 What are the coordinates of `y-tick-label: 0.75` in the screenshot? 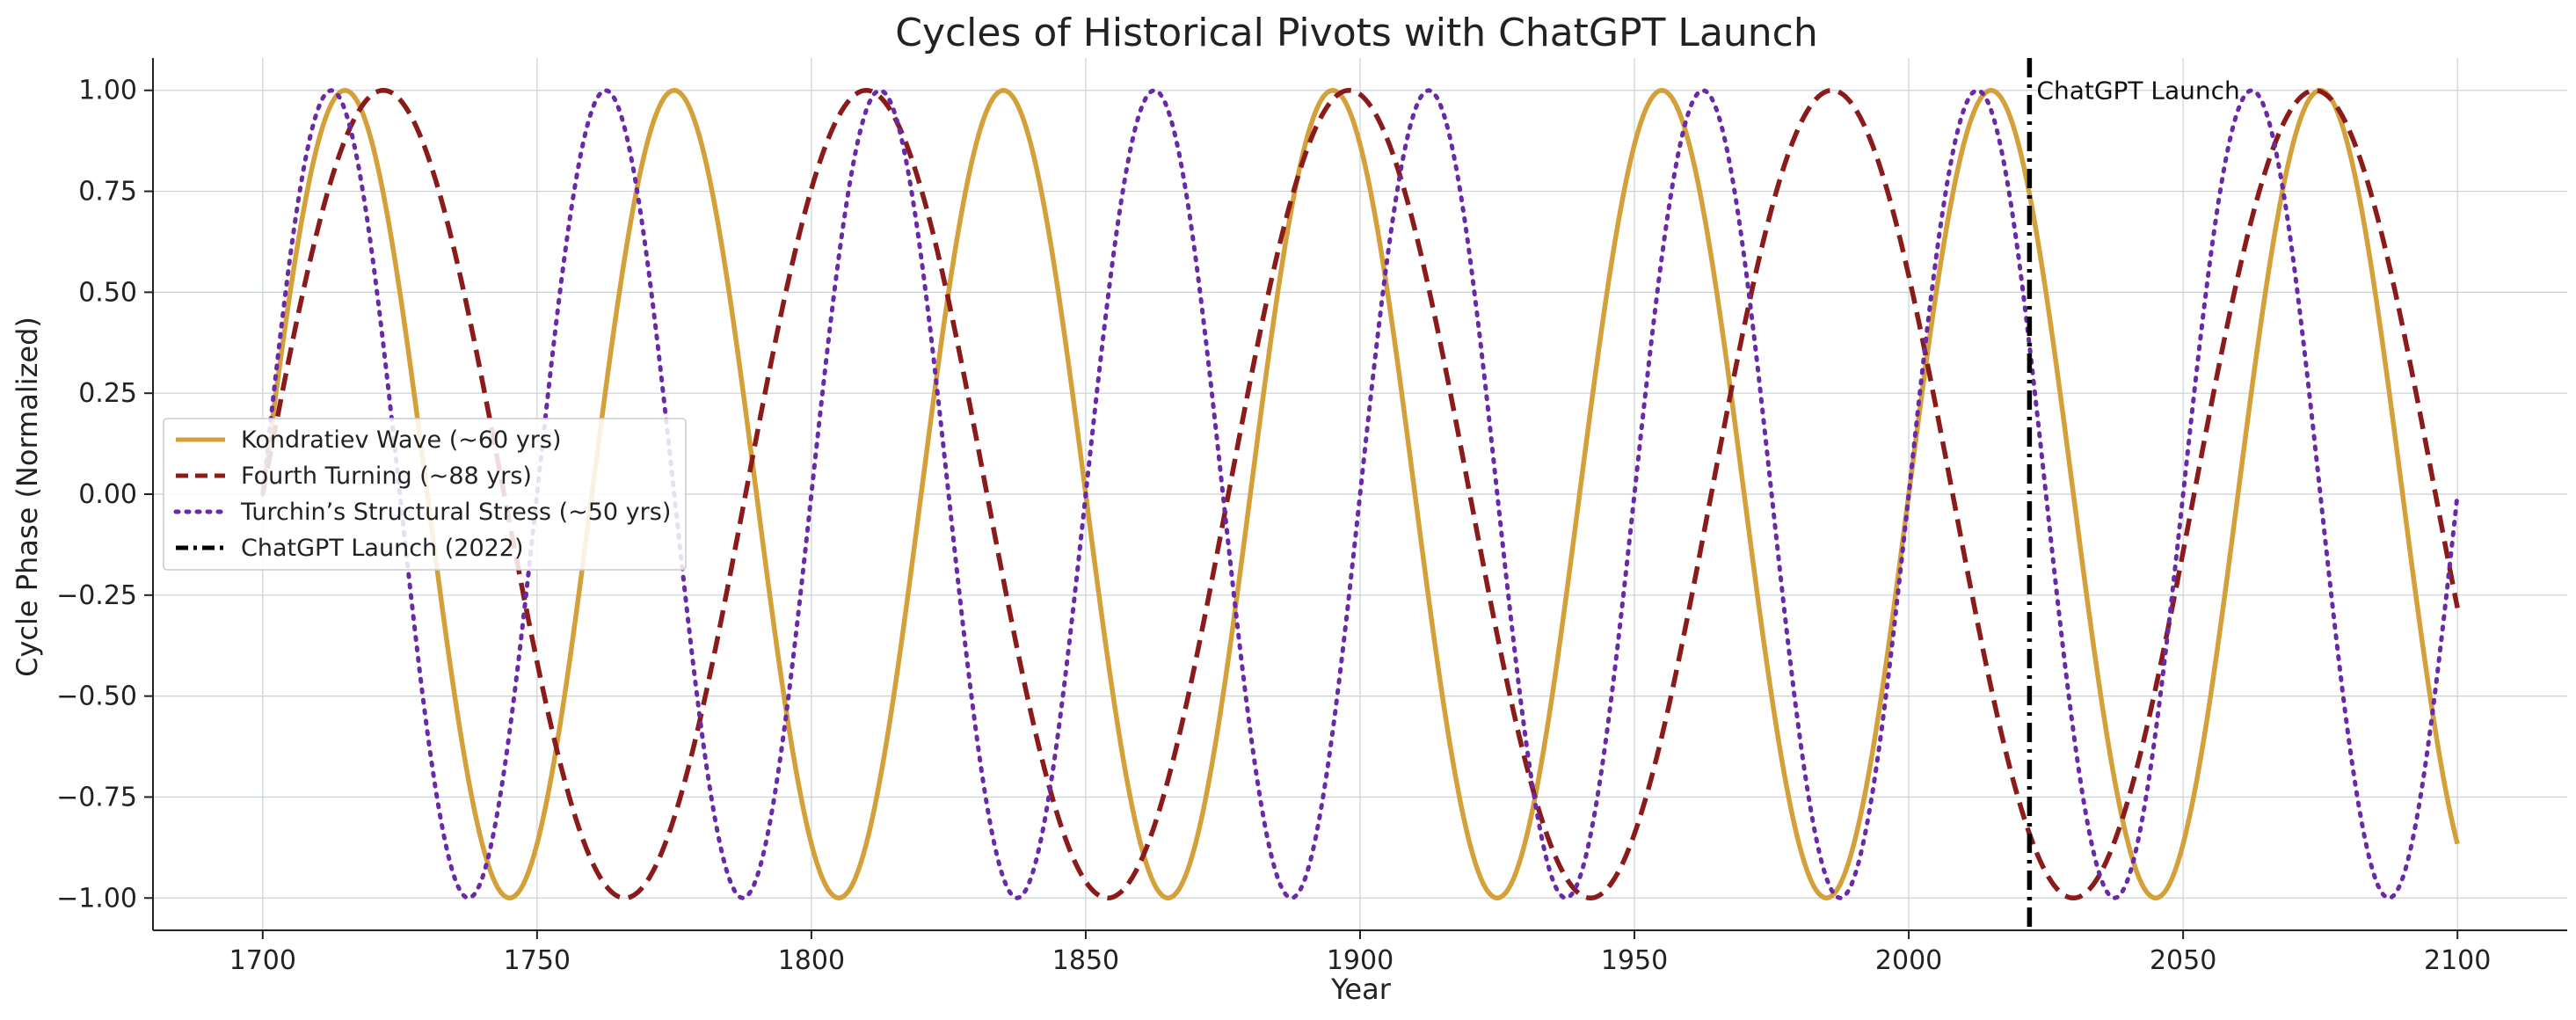 It's located at (107, 192).